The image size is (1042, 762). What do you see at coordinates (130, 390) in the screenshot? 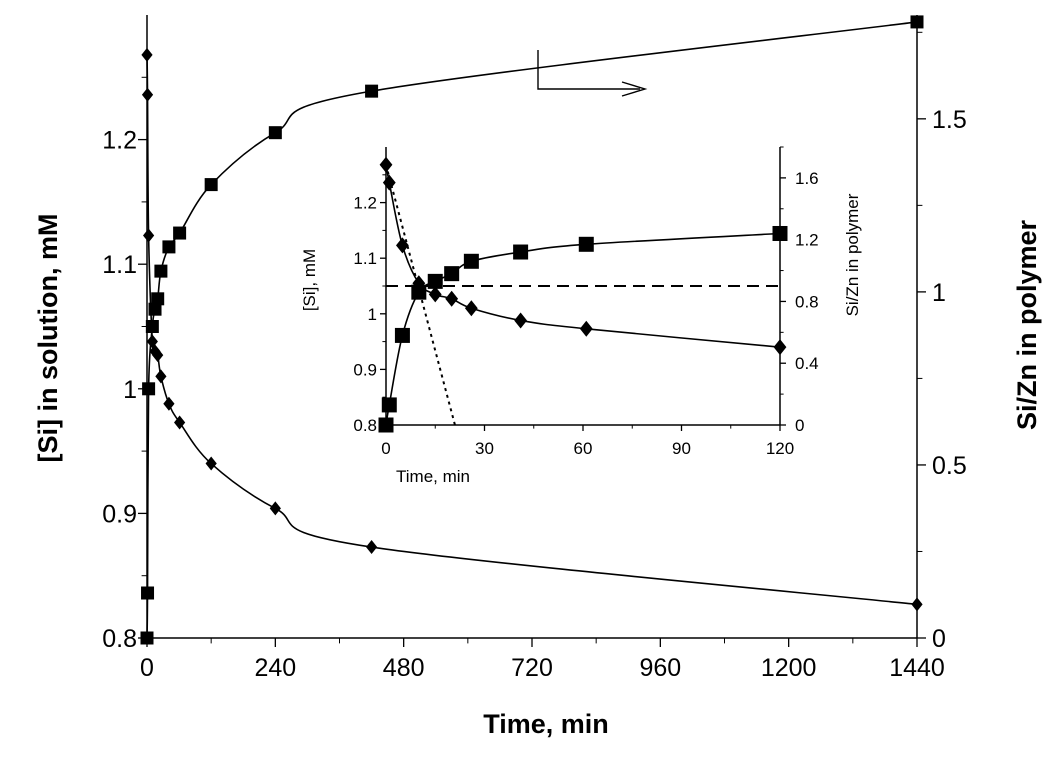
I see `main-left-y-tick-label: 1` at bounding box center [130, 390].